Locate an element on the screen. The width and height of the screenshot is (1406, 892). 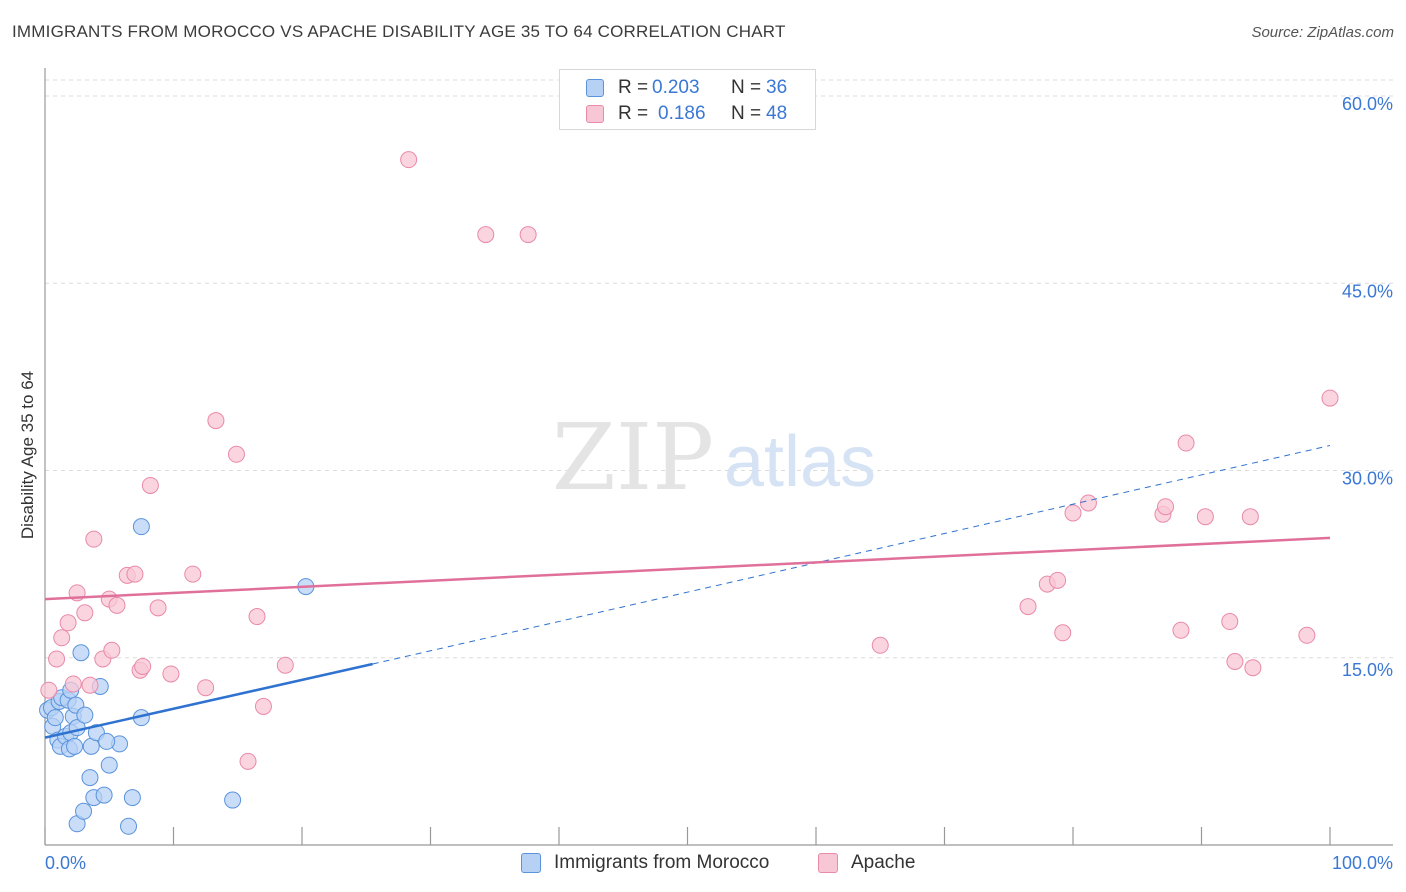
watermark-zip: ZIP is located at coordinates (633, 457).